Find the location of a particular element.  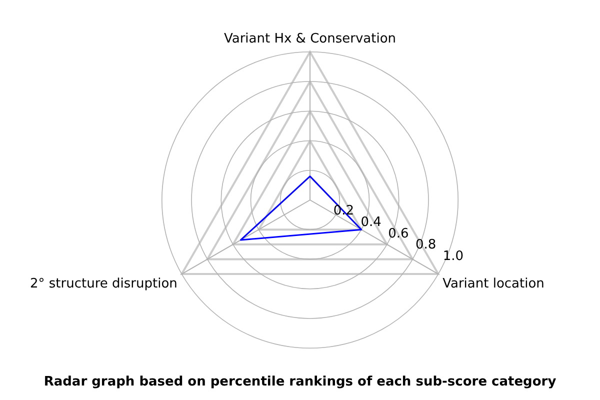

text: Radar graph based on percentile rankings of each sub-score category is located at coordinates (300, 382).